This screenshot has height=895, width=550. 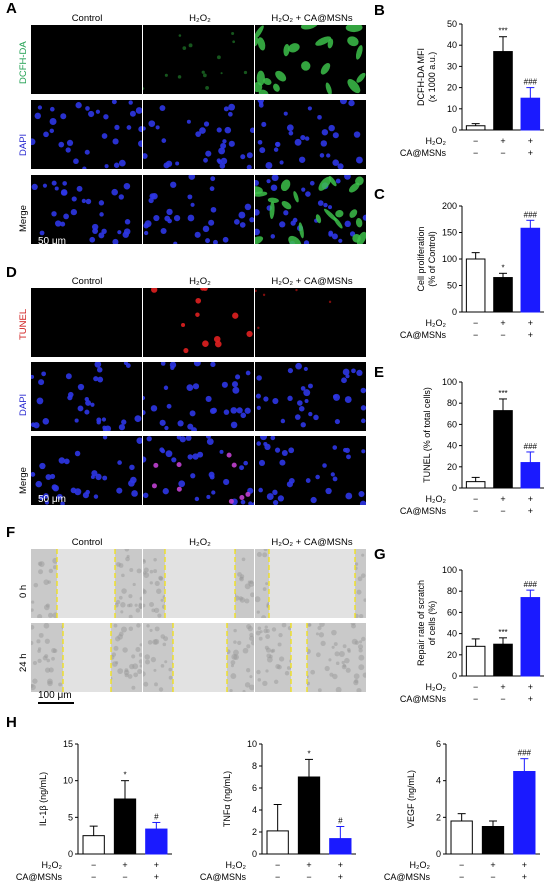 I want to click on y-axis-label: IL-1β (ng/mL), so click(x=43, y=799).